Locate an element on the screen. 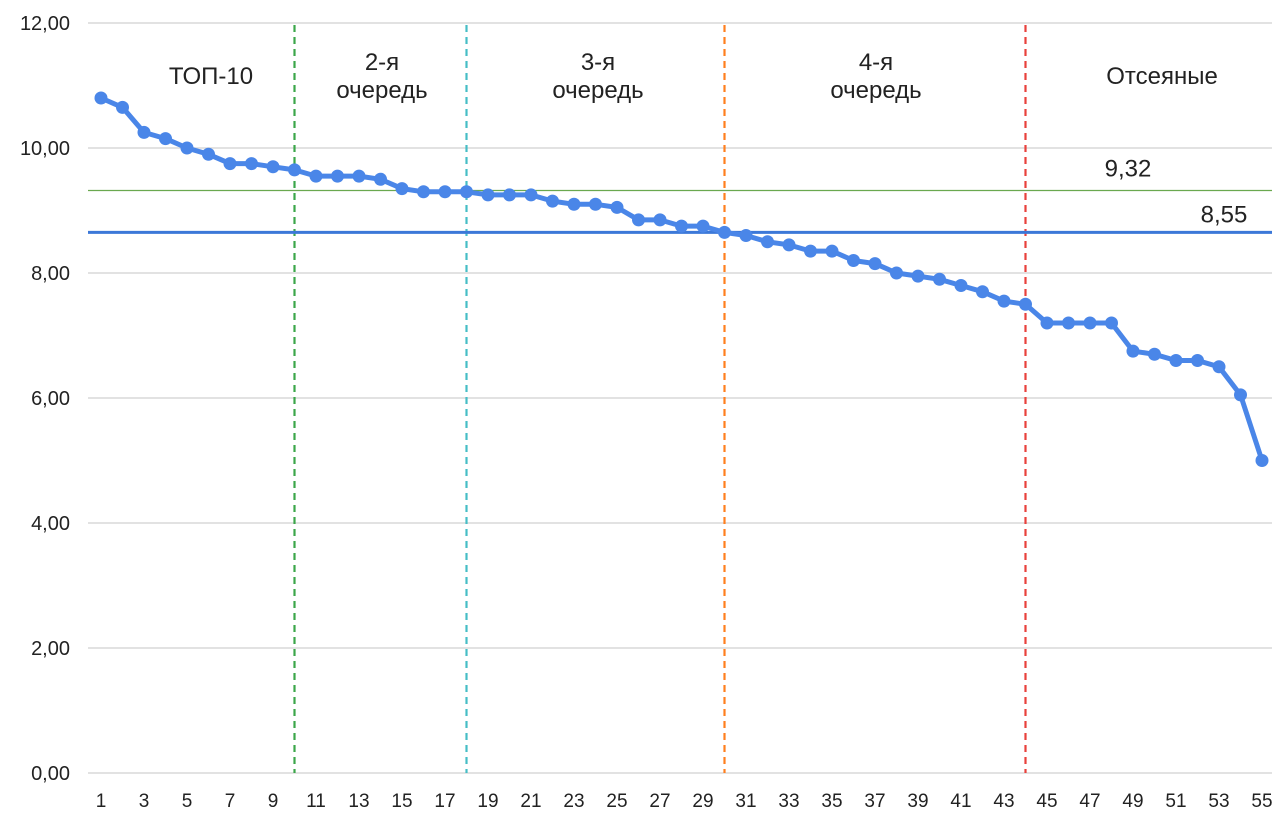 The height and width of the screenshot is (814, 1277). region-label: 2-я is located at coordinates (382, 62).